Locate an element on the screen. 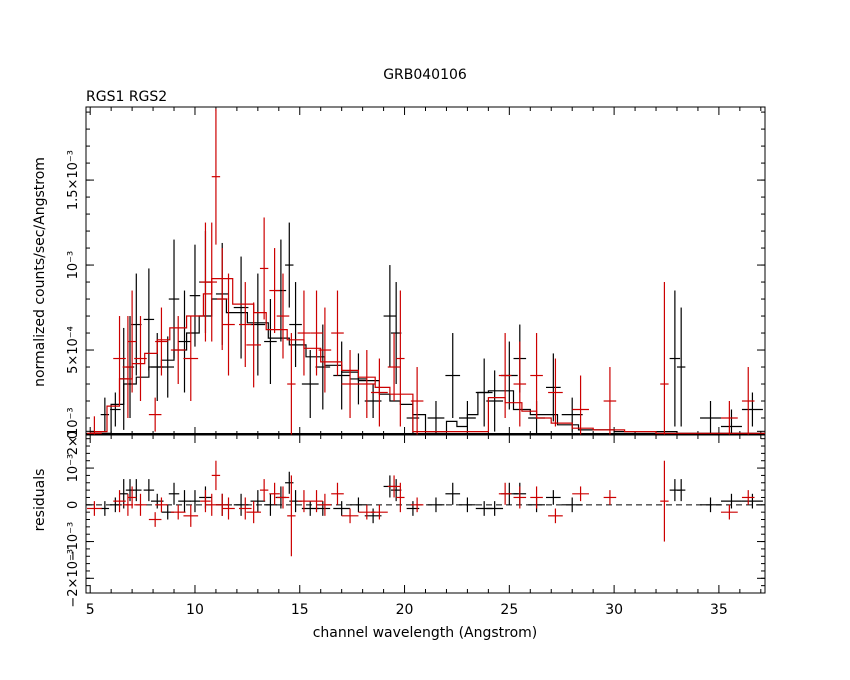 This screenshot has height=680, width=850. x-axis-label: channel wavelength (Angstrom) is located at coordinates (425, 633).